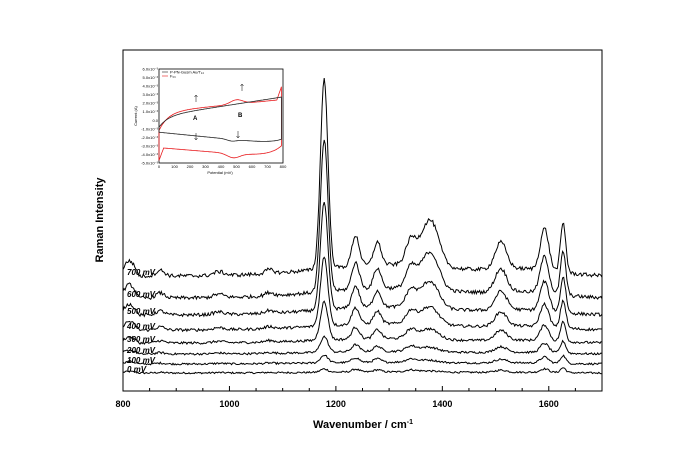 This screenshot has height=467, width=700. Describe the element at coordinates (195, 119) in the screenshot. I see `inset-annotation-a: A` at that location.